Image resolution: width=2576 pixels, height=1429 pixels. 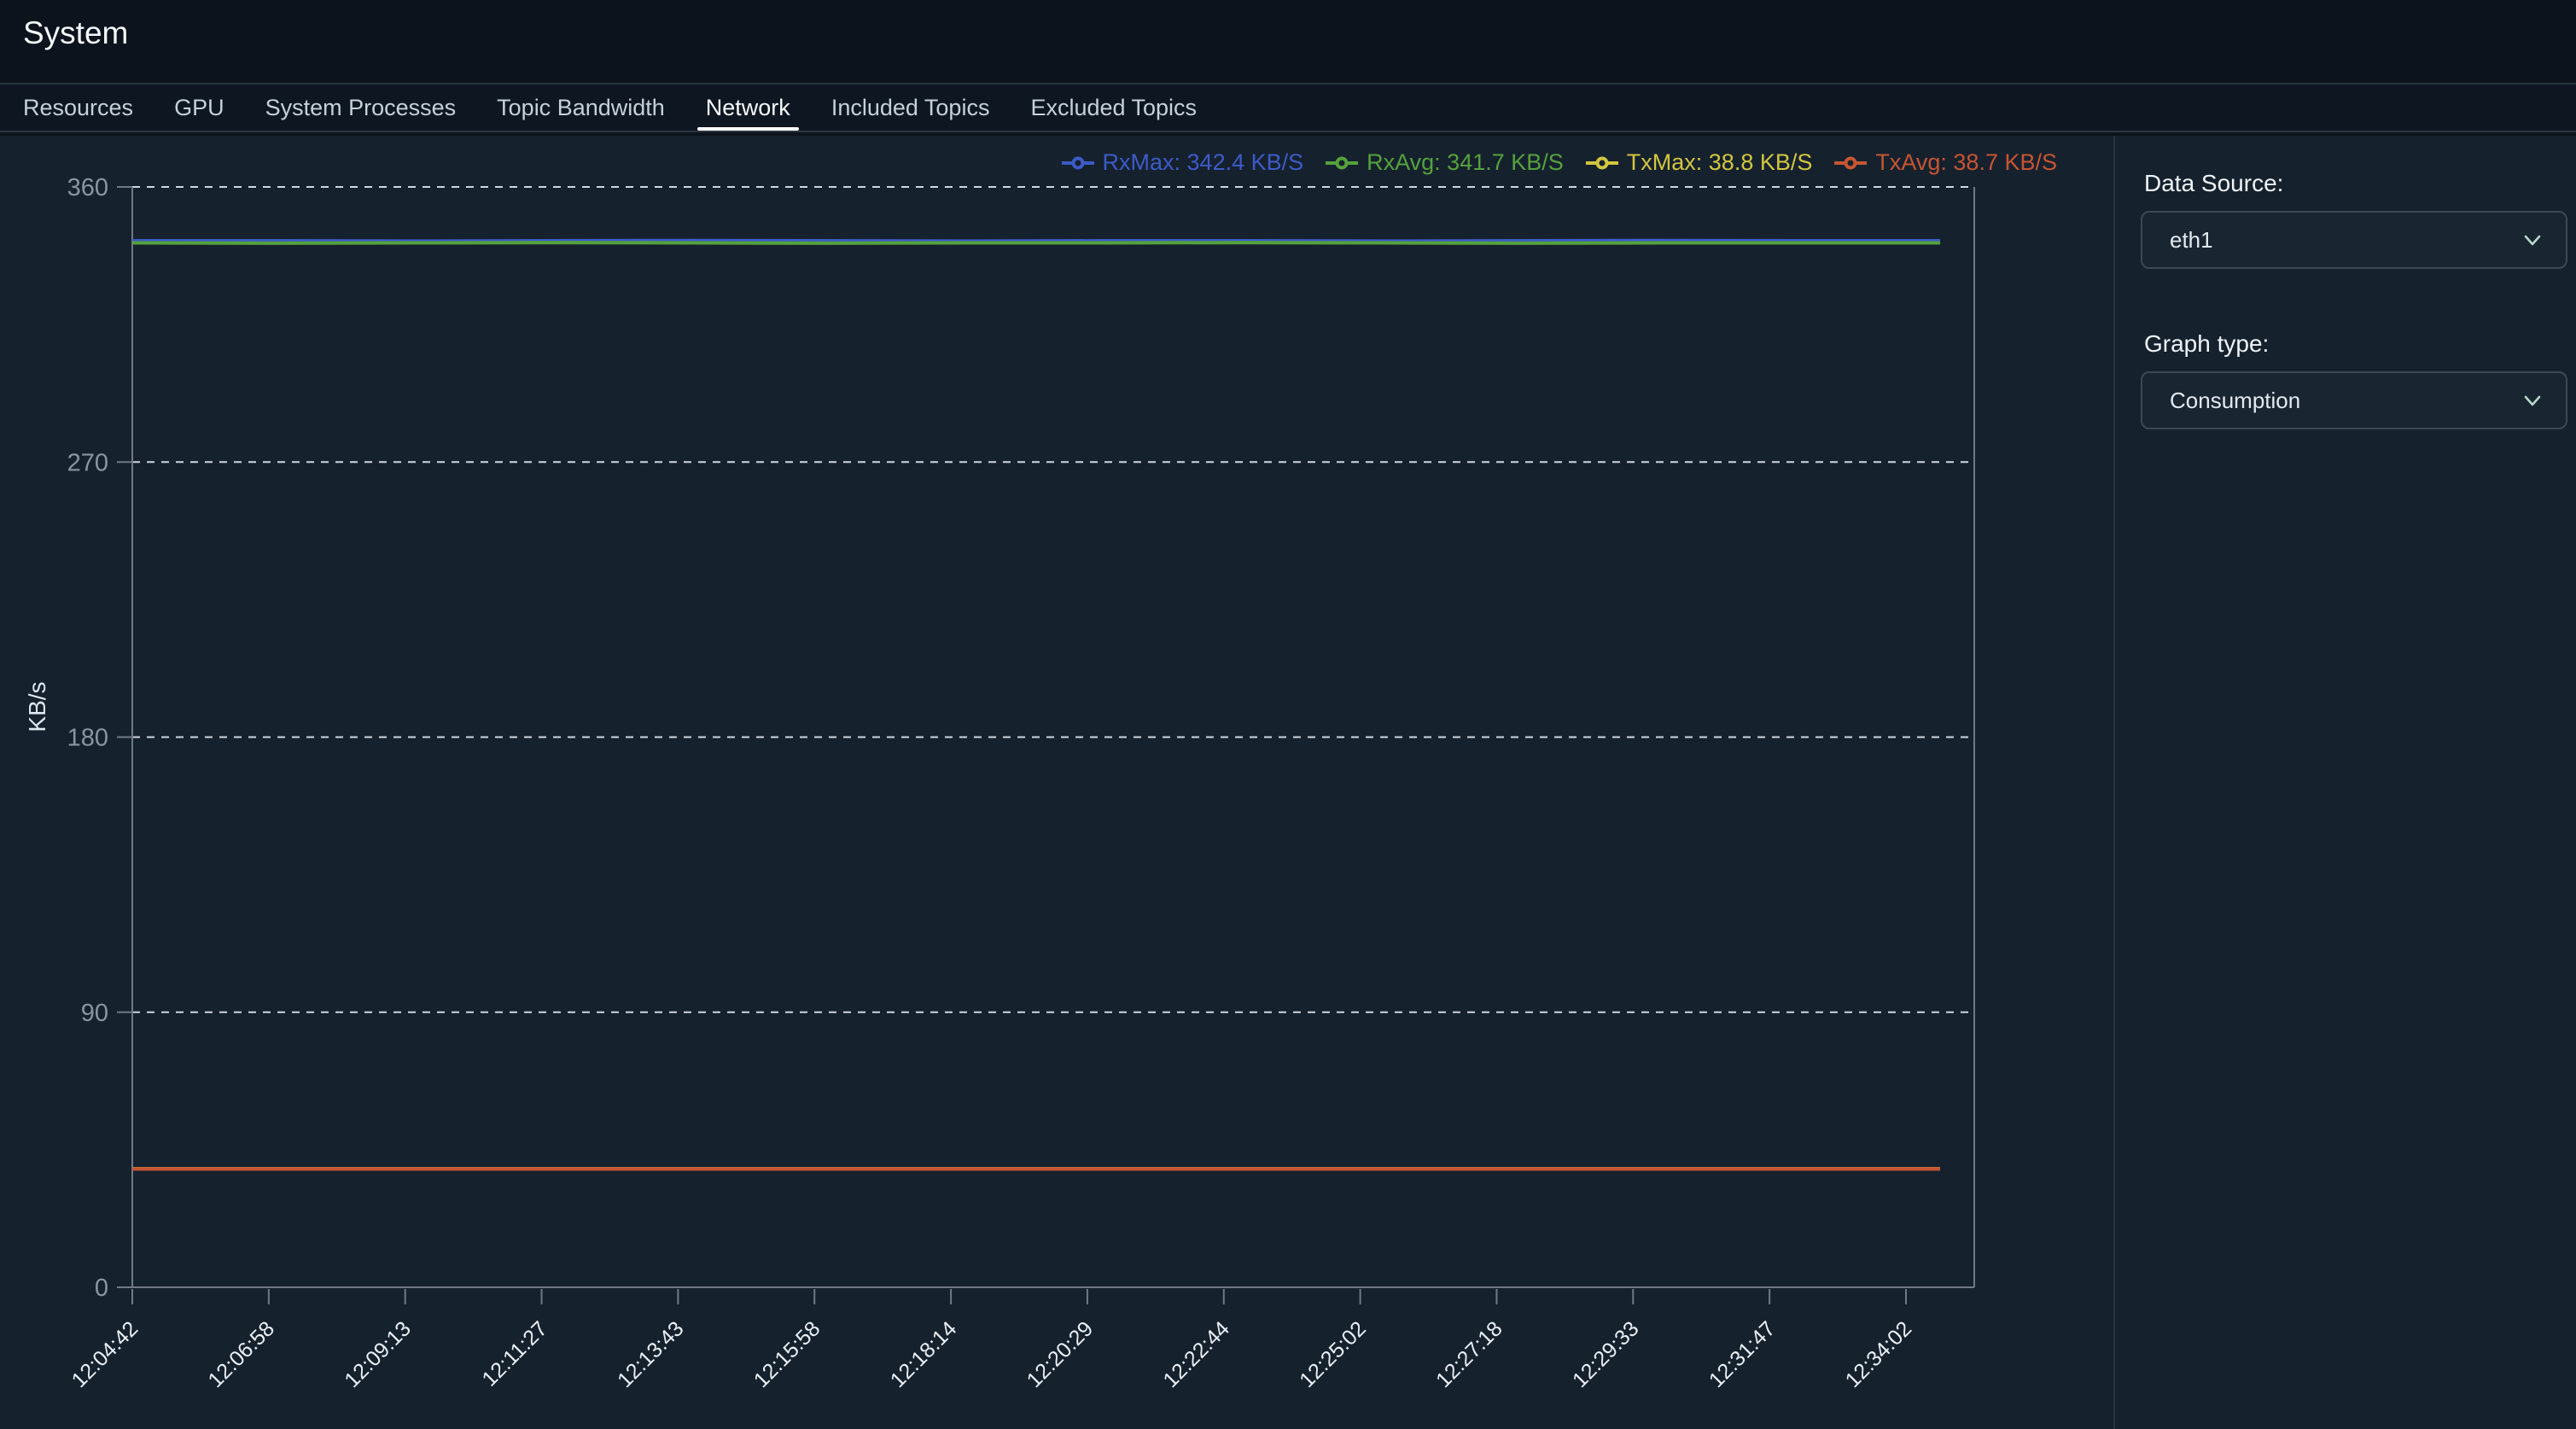 What do you see at coordinates (2354, 240) in the screenshot?
I see `data-source-select: eth1` at bounding box center [2354, 240].